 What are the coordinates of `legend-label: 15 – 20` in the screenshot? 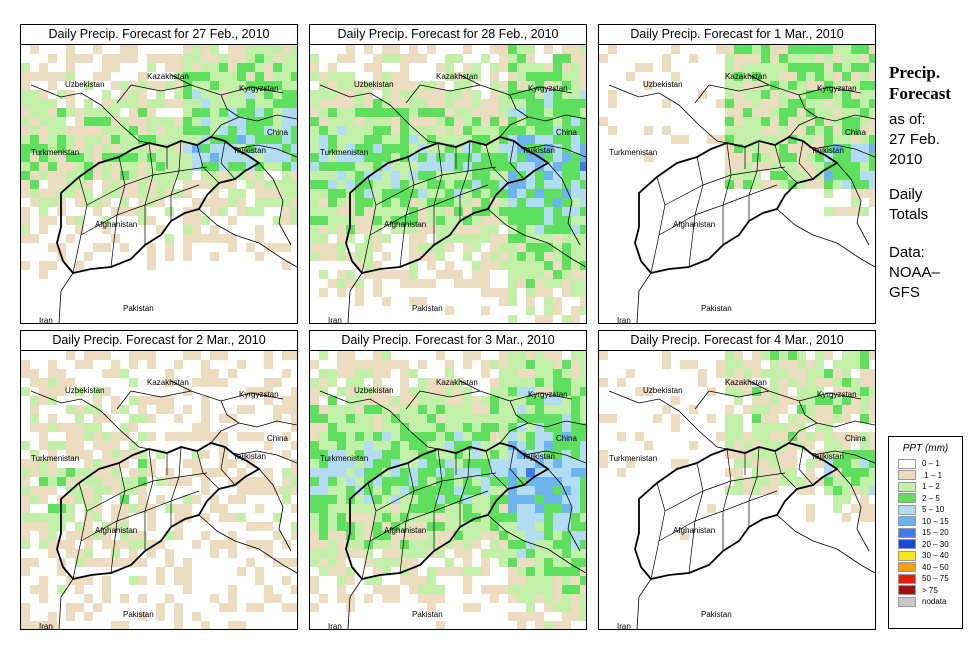 It's located at (935, 533).